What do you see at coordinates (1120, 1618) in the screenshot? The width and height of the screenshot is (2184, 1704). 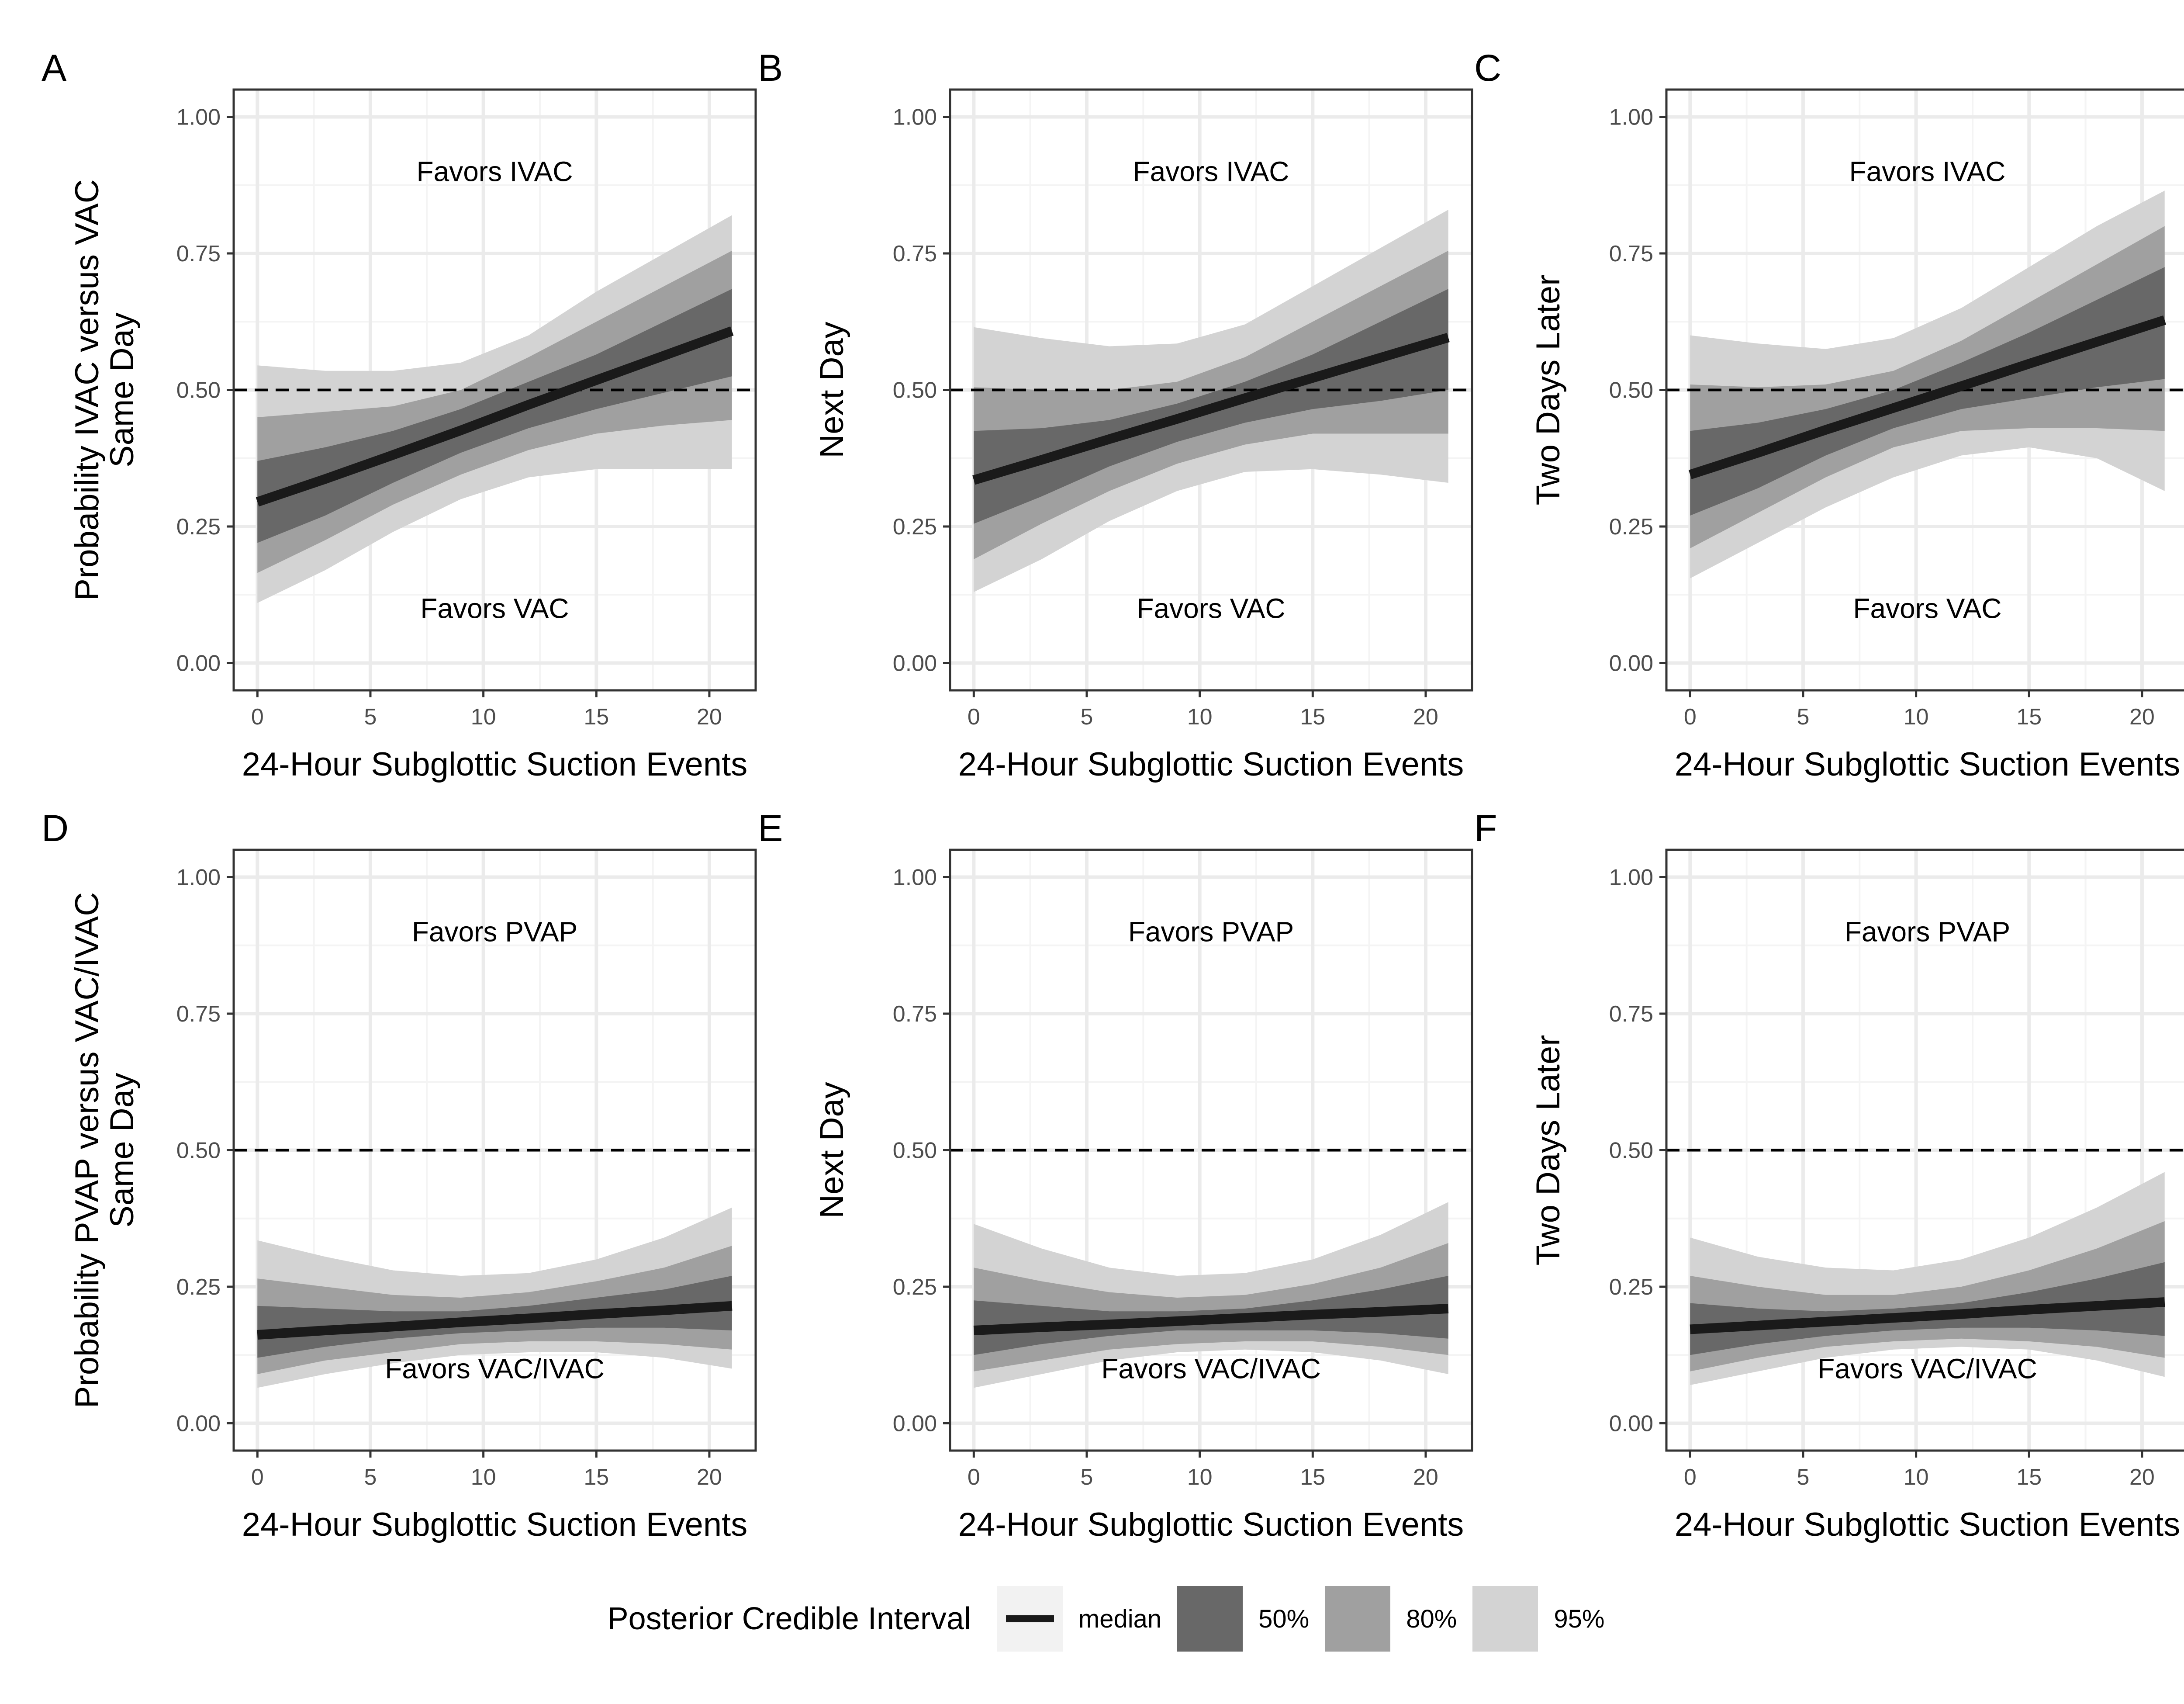 I see `legend-label-median: median` at bounding box center [1120, 1618].